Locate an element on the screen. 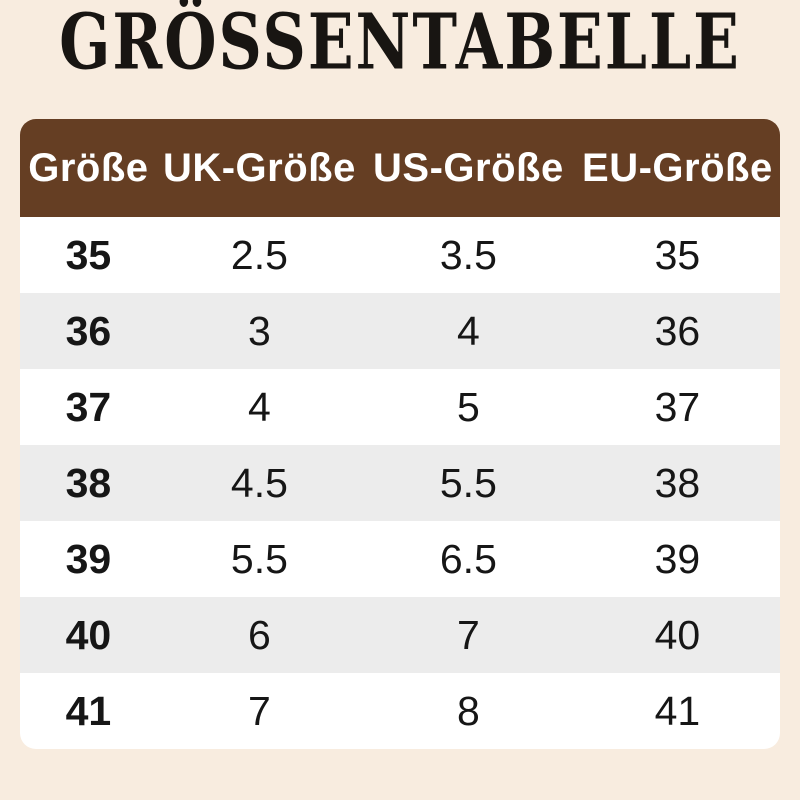 Image resolution: width=800 pixels, height=800 pixels. column-header-groesse: Größe is located at coordinates (88, 167).